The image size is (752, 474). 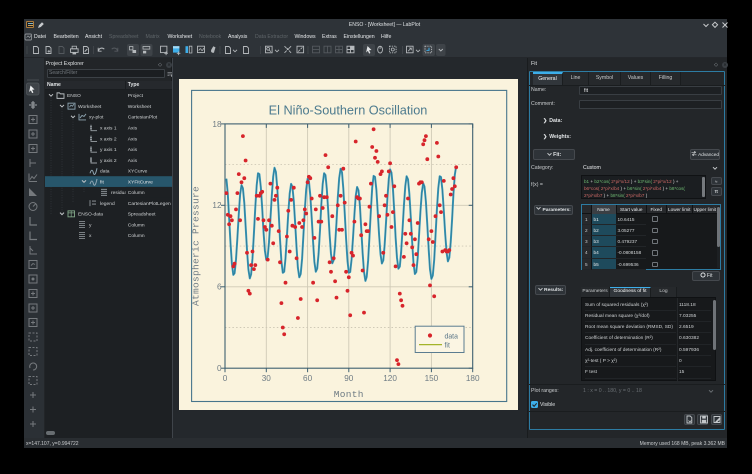 I want to click on svg-text: Project, so click(x=136, y=96).